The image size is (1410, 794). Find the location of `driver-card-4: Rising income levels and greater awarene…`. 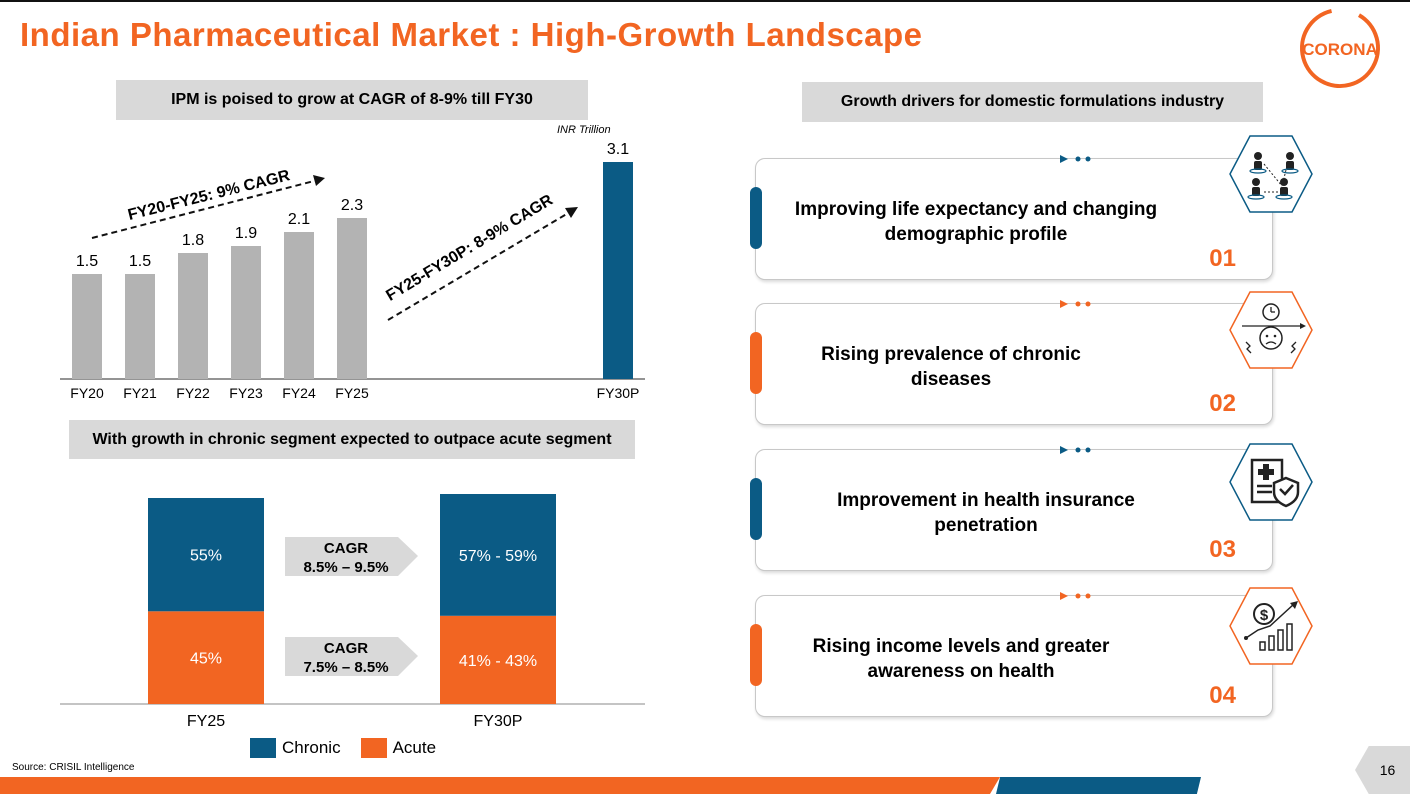

driver-card-4: Rising income levels and greater awarene… is located at coordinates (1011, 654).